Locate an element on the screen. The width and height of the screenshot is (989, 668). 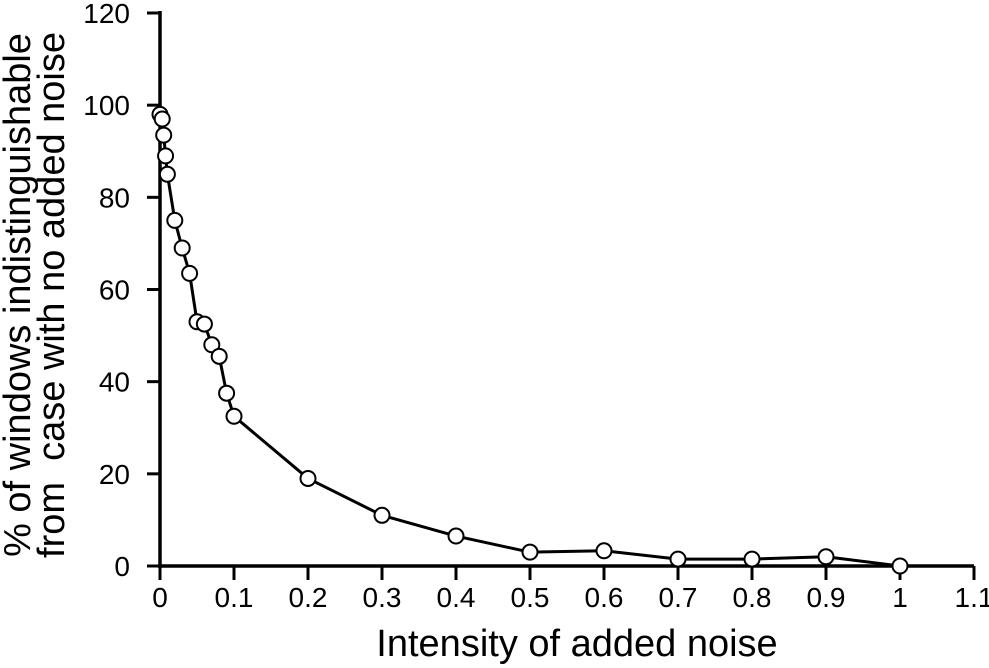
y-tick-label: 80 is located at coordinates (114, 197).